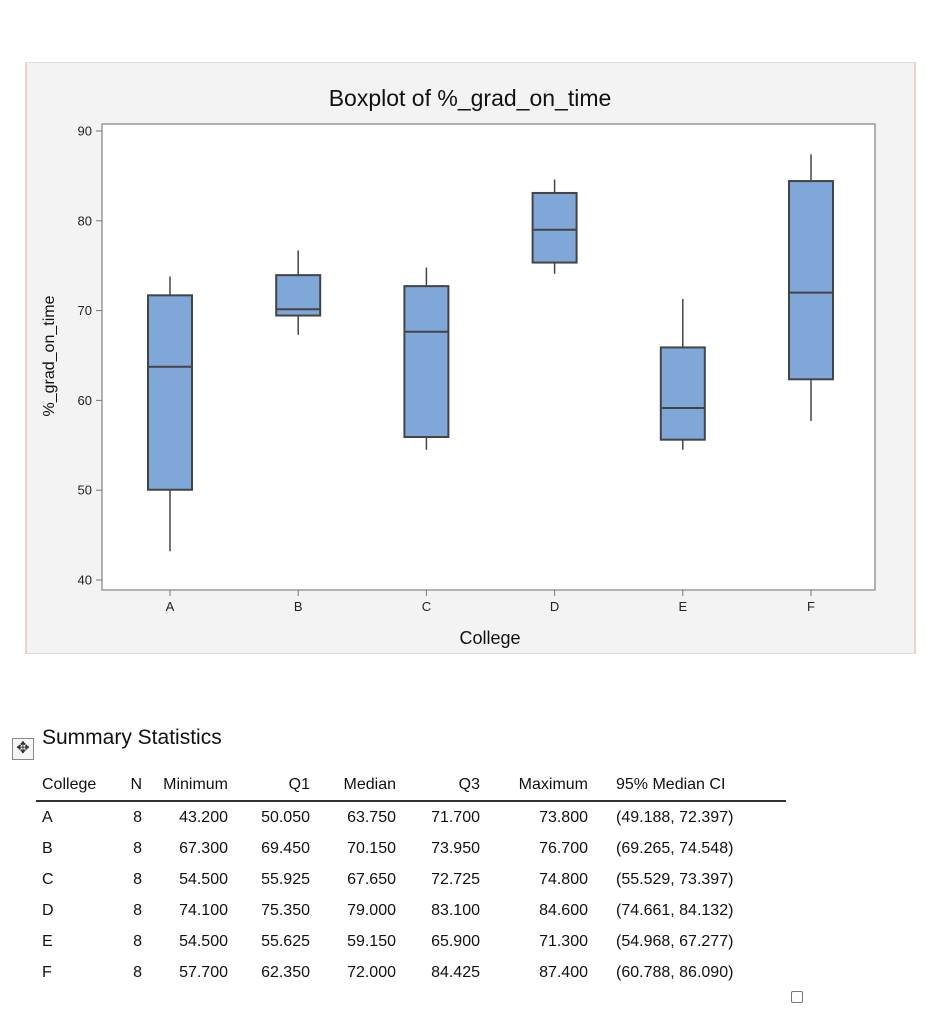 The width and height of the screenshot is (940, 1024). I want to click on table-cell: B, so click(47, 848).